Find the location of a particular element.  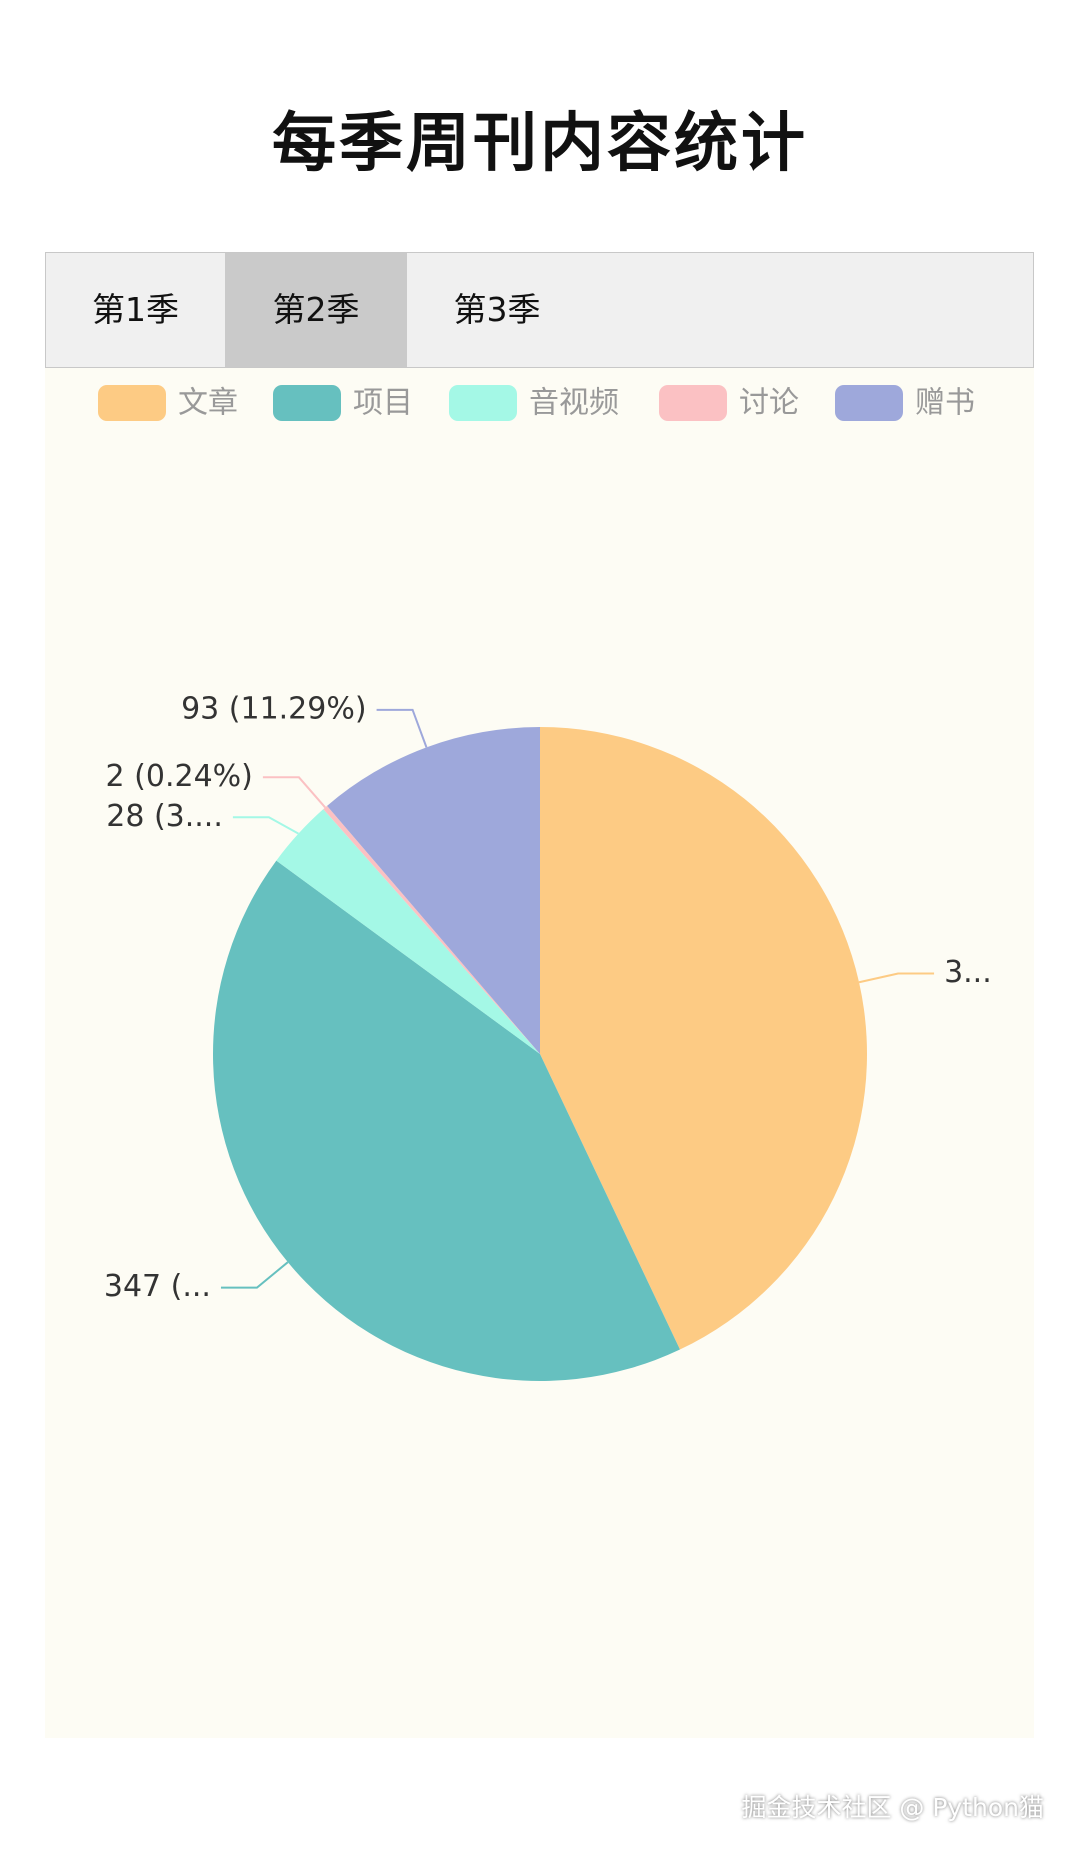

tab: 第2季 is located at coordinates (316, 310).